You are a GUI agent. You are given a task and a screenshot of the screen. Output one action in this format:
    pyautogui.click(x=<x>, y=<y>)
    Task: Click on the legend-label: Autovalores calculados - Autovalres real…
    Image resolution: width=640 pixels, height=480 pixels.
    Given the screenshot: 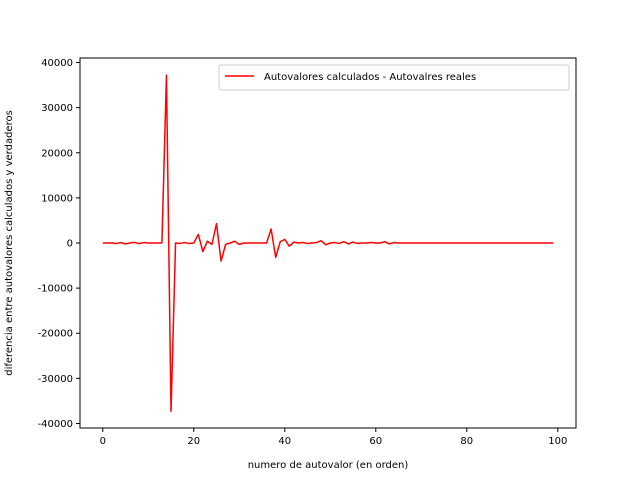 What is the action you would take?
    pyautogui.click(x=370, y=77)
    